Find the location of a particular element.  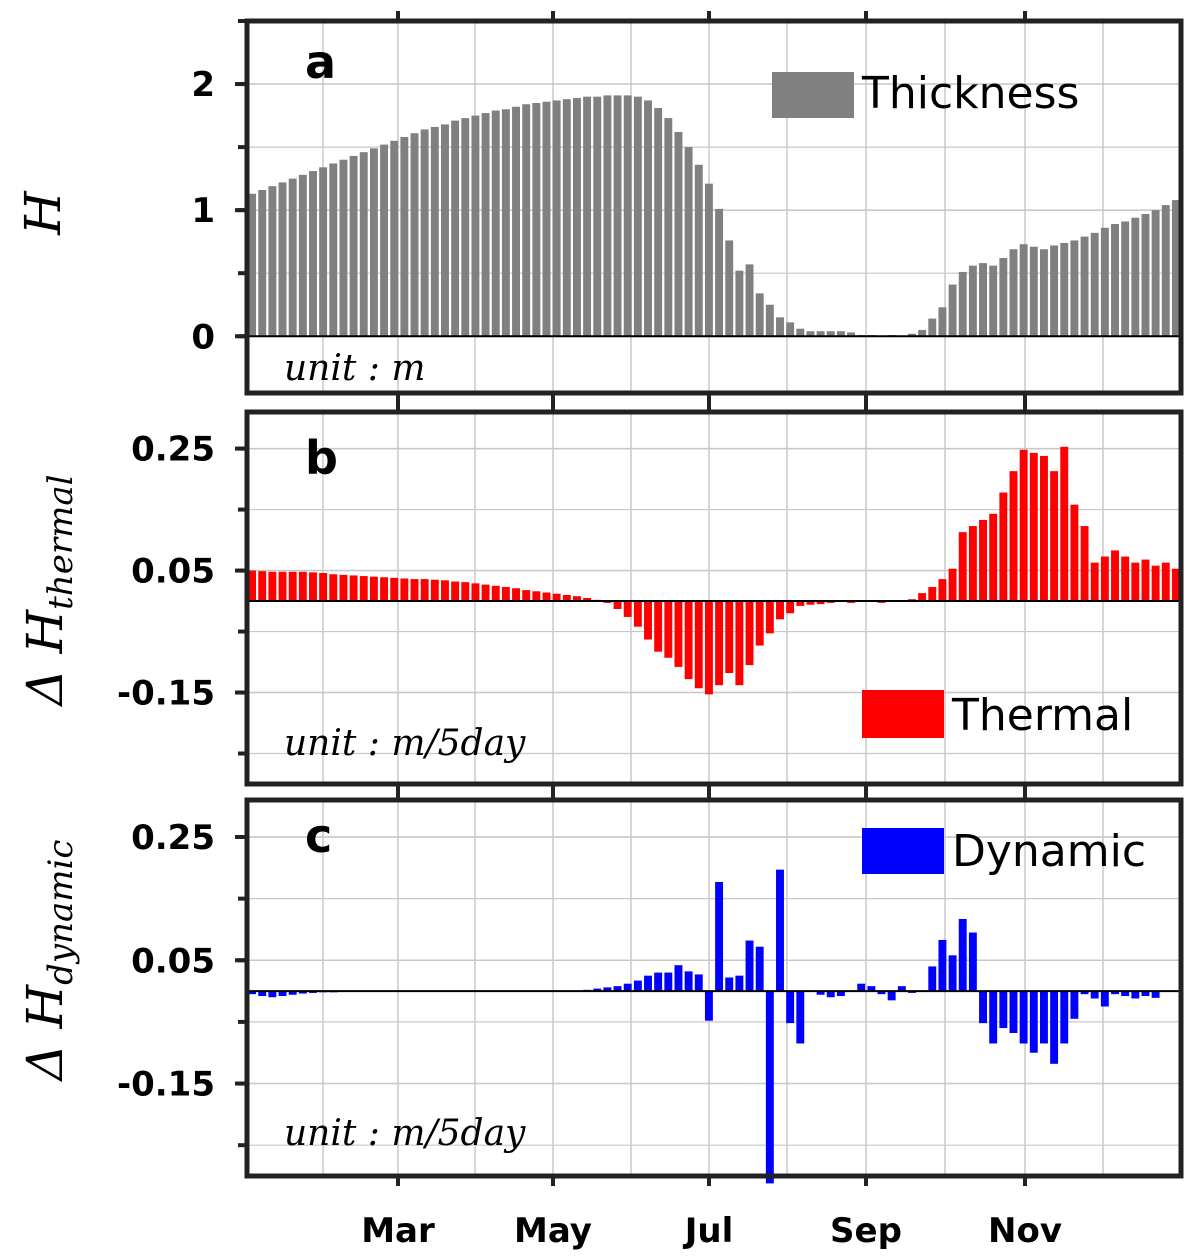

x-tick-label: Sep is located at coordinates (866, 1231).